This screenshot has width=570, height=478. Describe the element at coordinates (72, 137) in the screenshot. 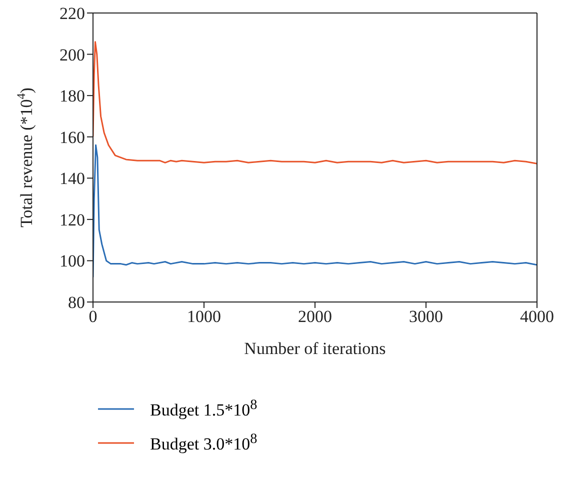

I see `y-tick-label: 160` at that location.